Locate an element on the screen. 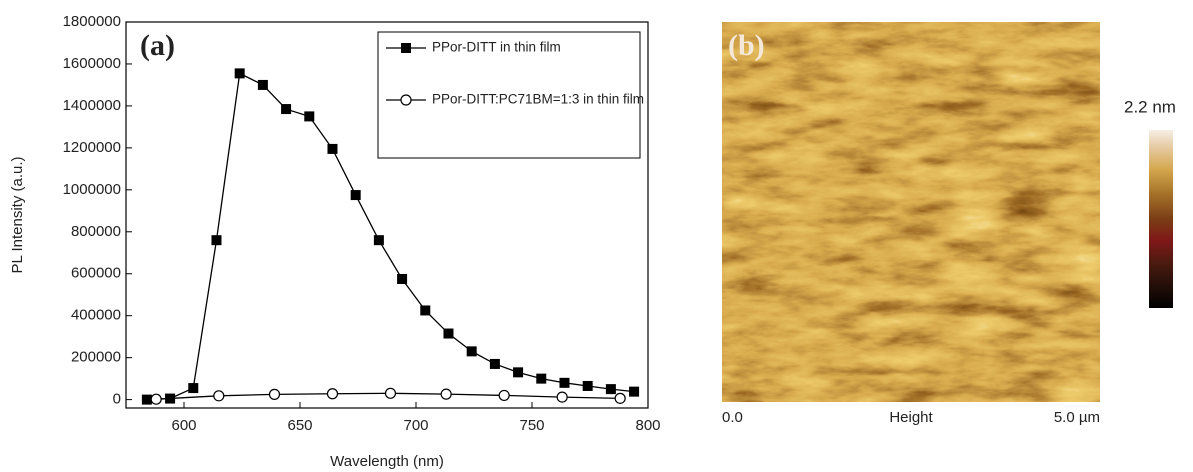 This screenshot has width=1193, height=472. panel-label: (b) is located at coordinates (746, 45).